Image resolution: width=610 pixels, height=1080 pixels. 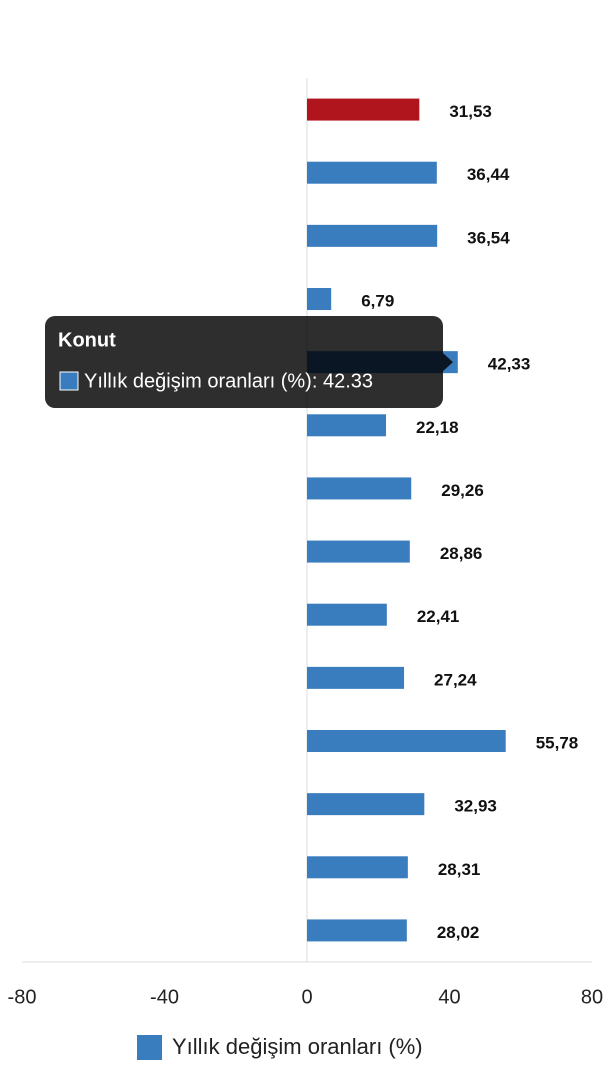 I want to click on tooltip-title: Konut, so click(x=87, y=340).